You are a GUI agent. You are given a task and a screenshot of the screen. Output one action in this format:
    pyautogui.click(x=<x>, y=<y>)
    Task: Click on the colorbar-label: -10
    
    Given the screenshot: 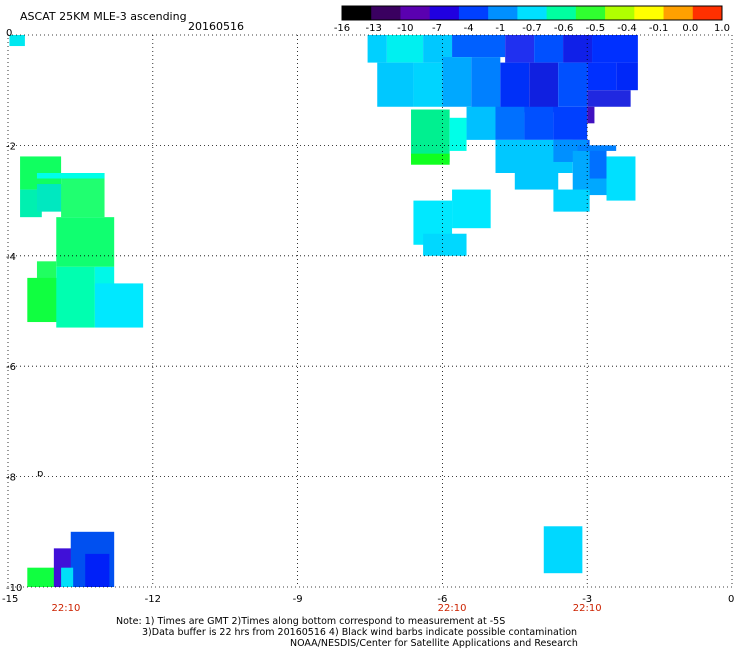 What is the action you would take?
    pyautogui.click(x=405, y=28)
    